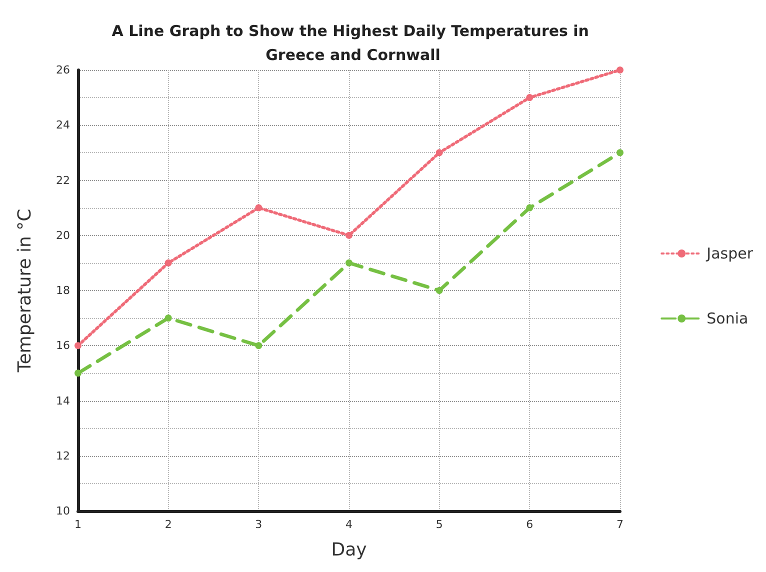 The height and width of the screenshot is (572, 766). I want to click on legend-label: Jasper, so click(730, 253).